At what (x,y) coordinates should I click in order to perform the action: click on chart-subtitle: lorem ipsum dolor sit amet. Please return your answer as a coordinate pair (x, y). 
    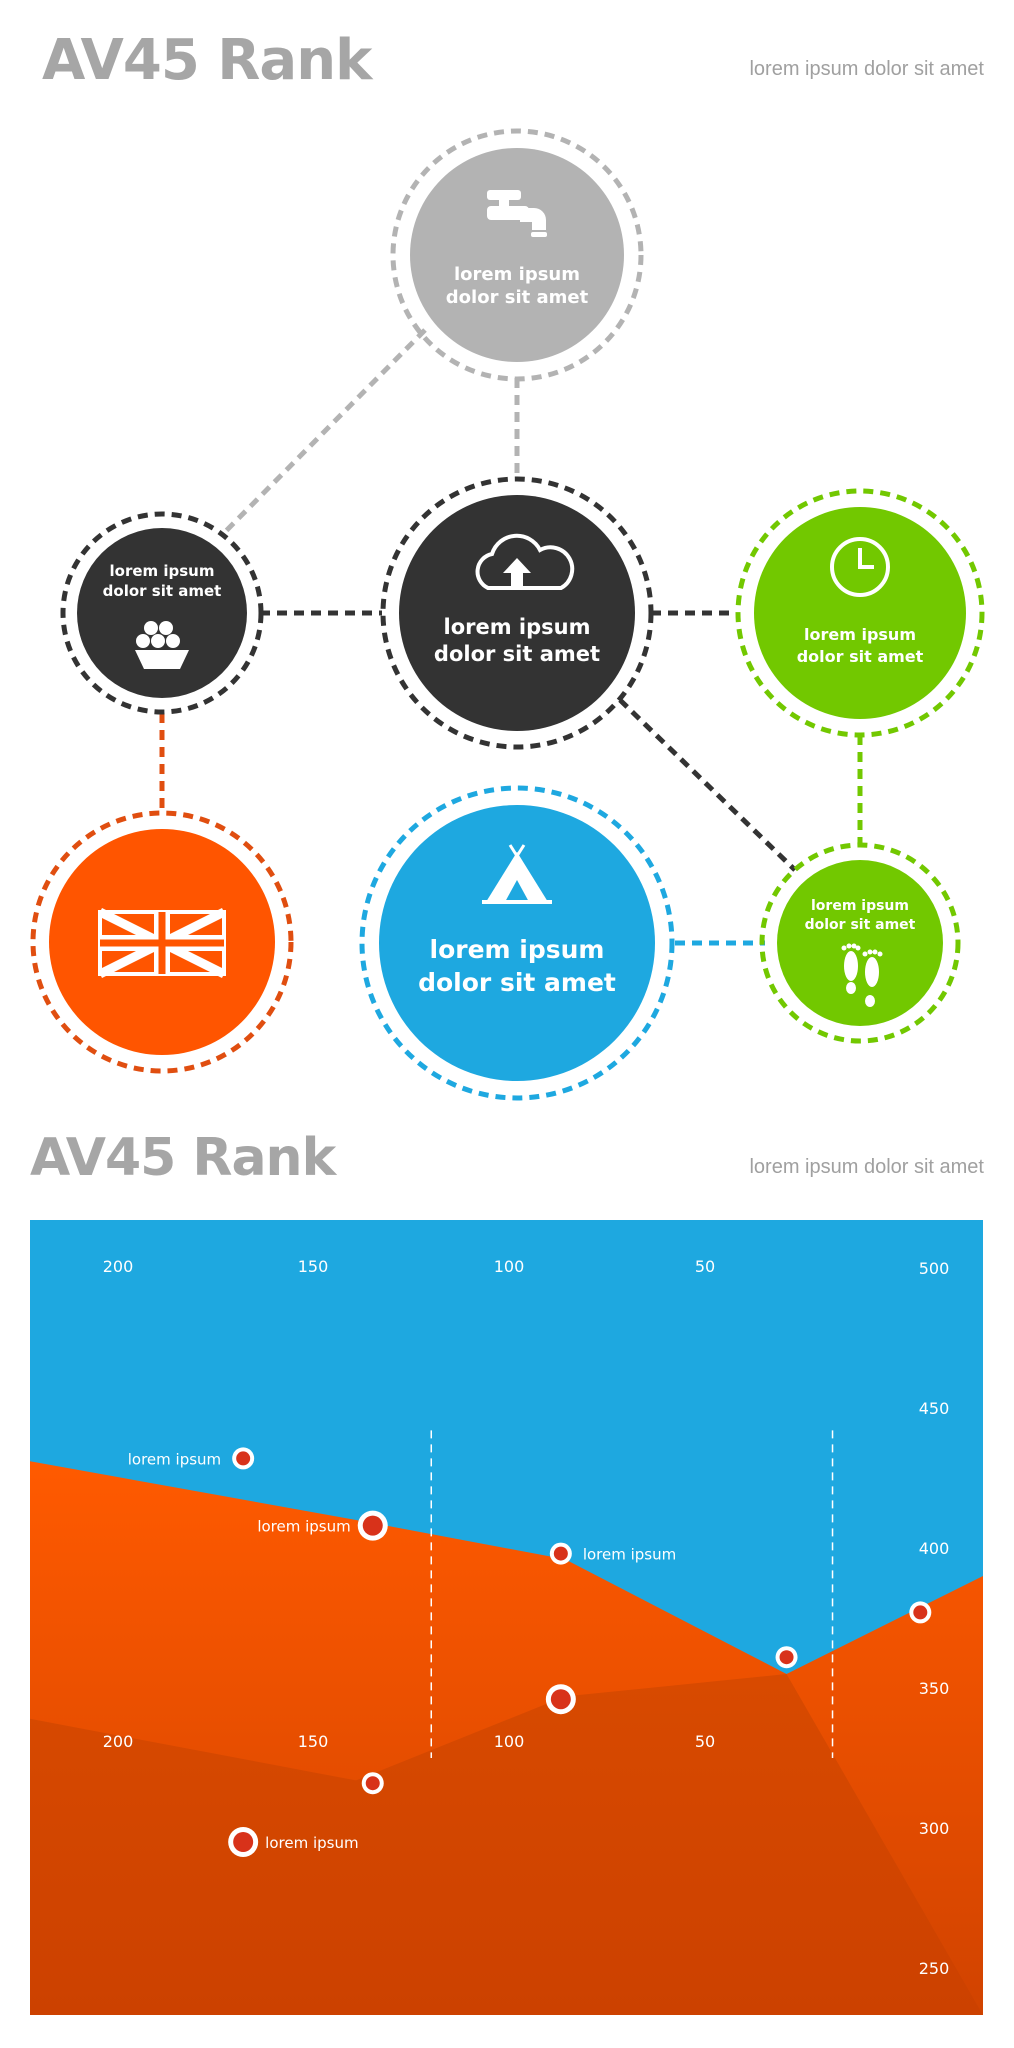
    Looking at the image, I should click on (866, 1167).